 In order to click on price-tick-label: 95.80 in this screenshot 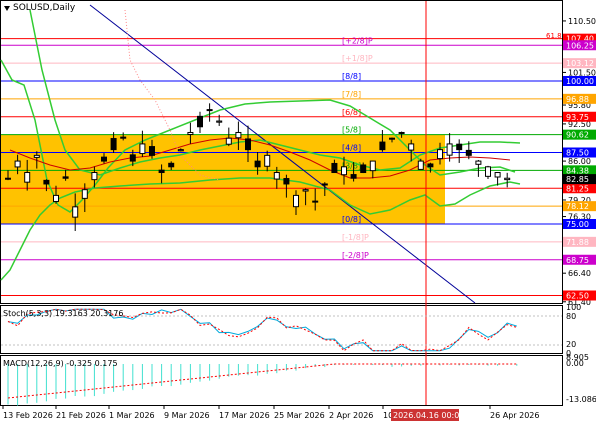, I will do `click(579, 105)`.